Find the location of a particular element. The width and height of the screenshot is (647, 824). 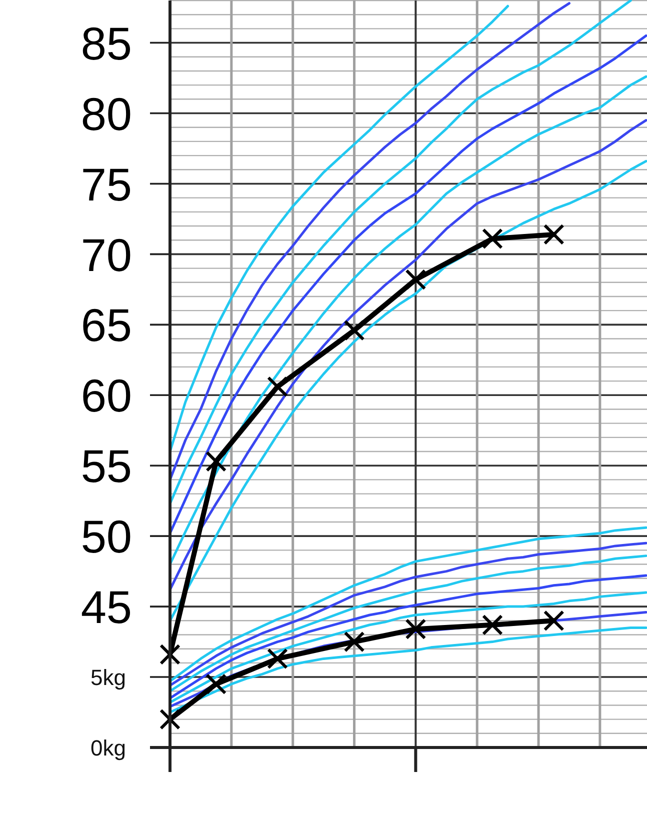

y-tick-label: 75 is located at coordinates (106, 184).